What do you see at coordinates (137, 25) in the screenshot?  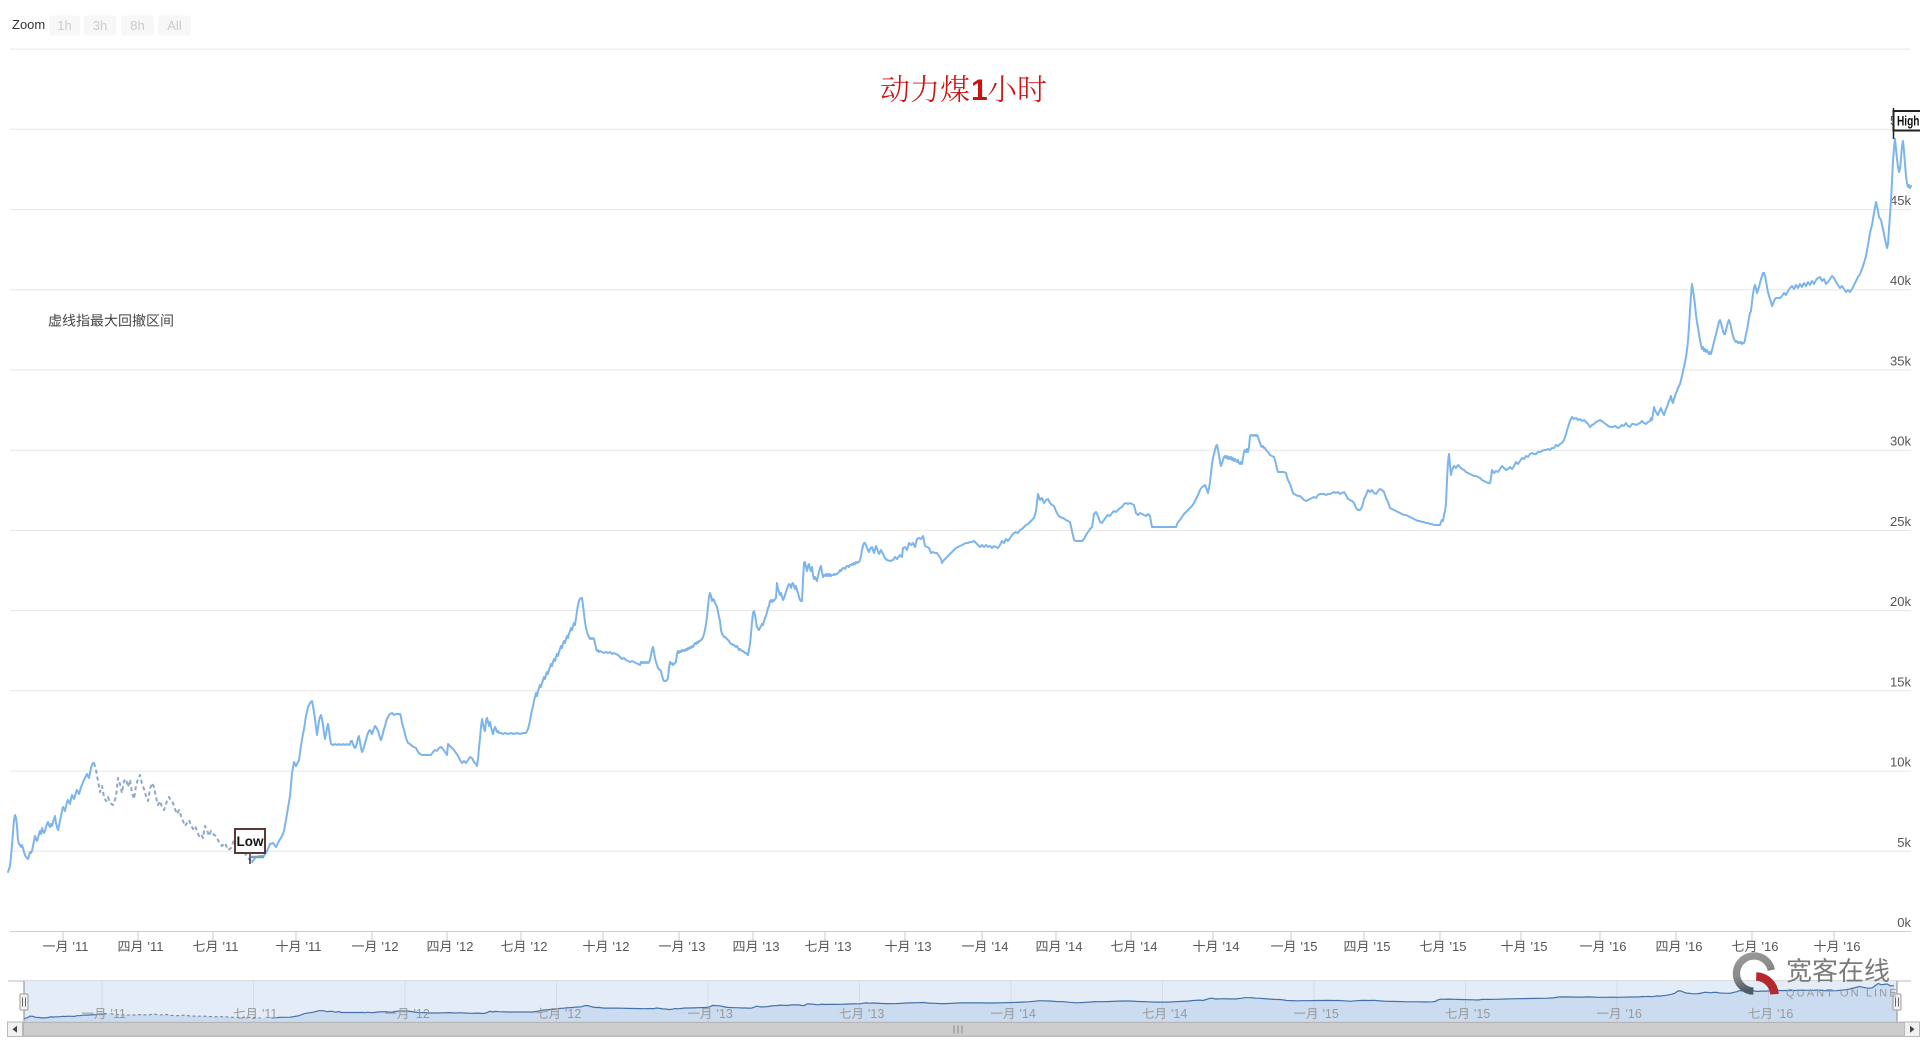 I see `svg-text: 8h` at bounding box center [137, 25].